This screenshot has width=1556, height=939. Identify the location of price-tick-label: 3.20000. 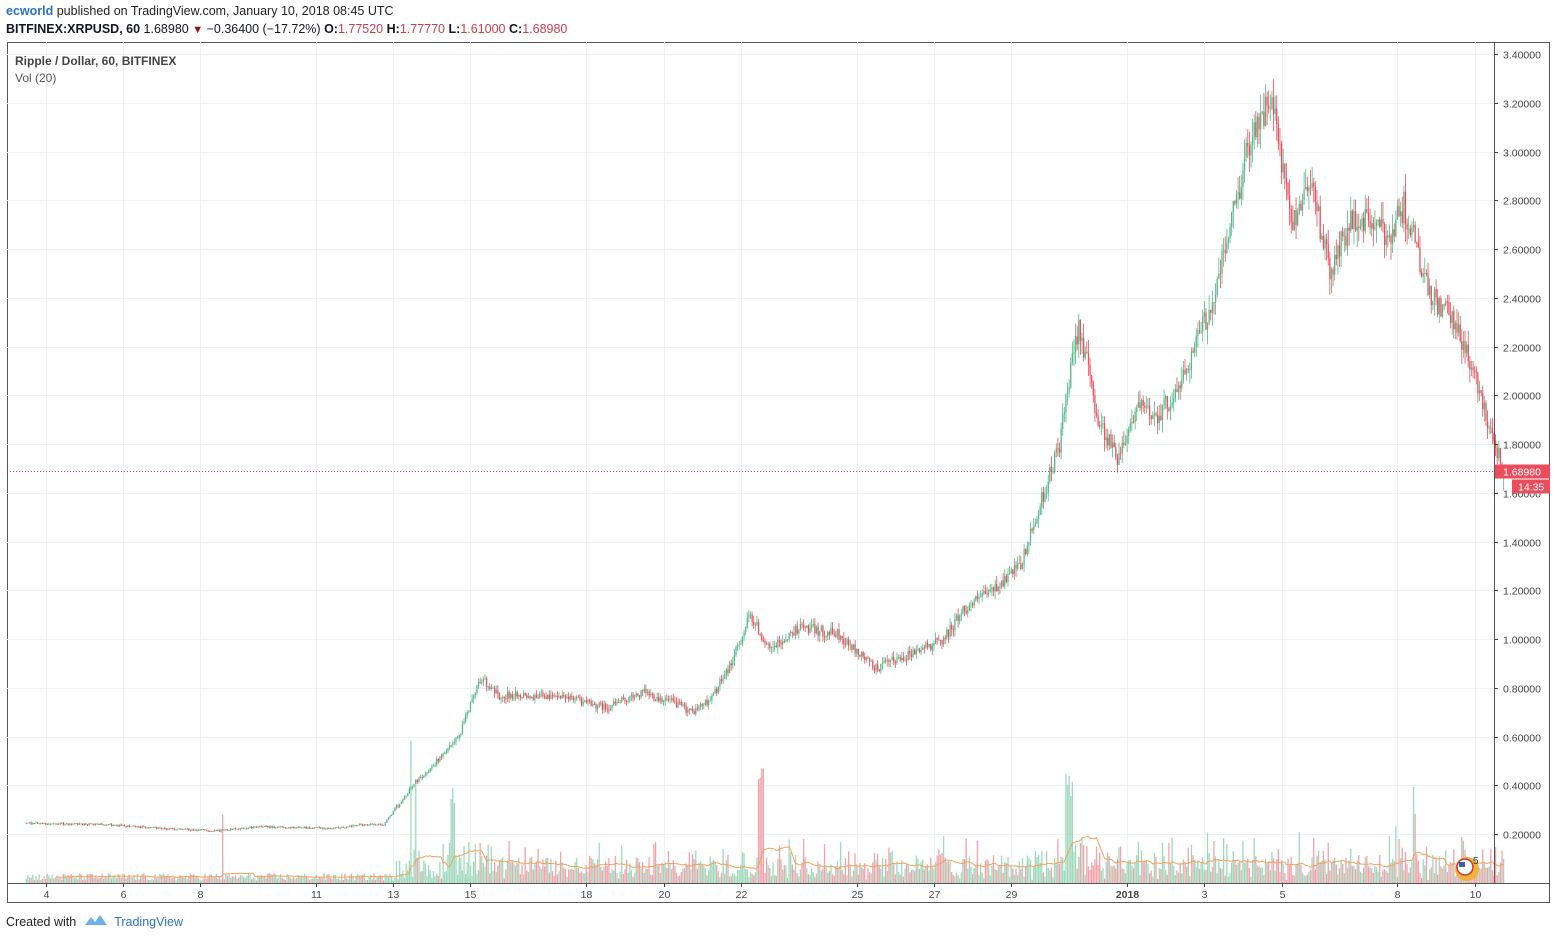
(1522, 105).